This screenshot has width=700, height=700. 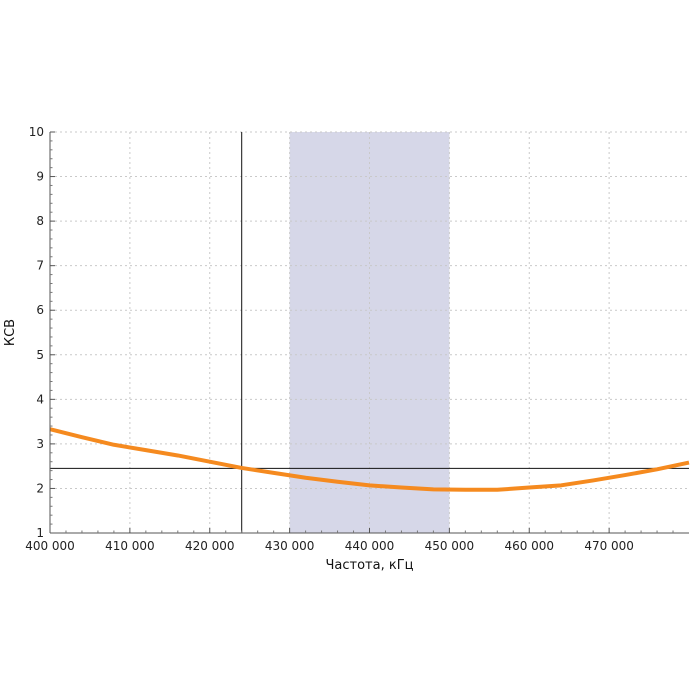 I want to click on y-tick-label: 10, so click(x=36, y=132).